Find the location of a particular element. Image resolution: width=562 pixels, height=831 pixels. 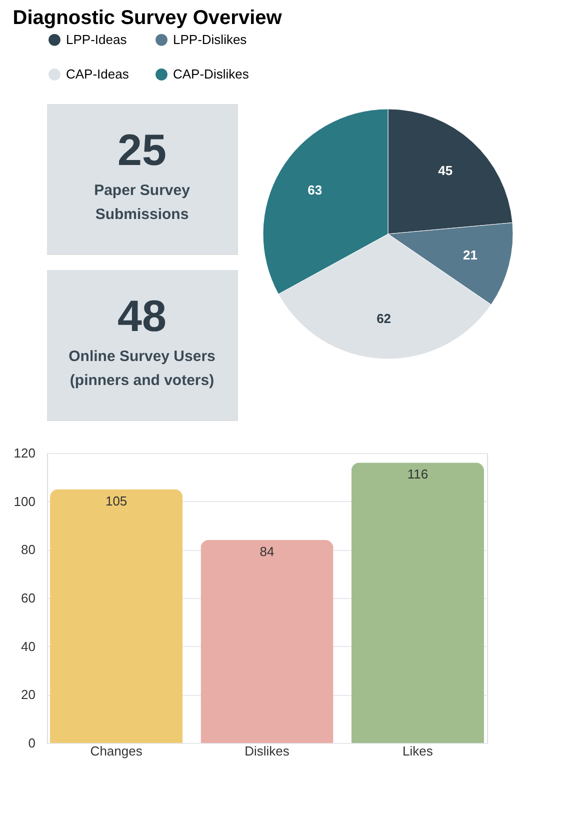

text: 48 is located at coordinates (142, 316).